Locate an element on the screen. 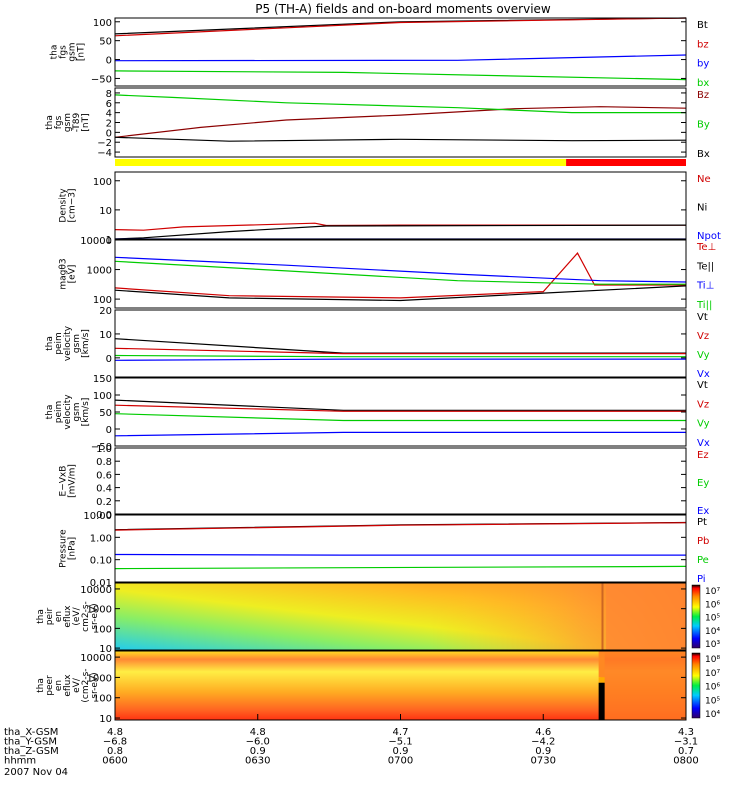 The height and width of the screenshot is (804, 750). panel-fgs: 100 50 0 −50 tha fgs gsm [nT] Bt bz by bx is located at coordinates (379, 53).